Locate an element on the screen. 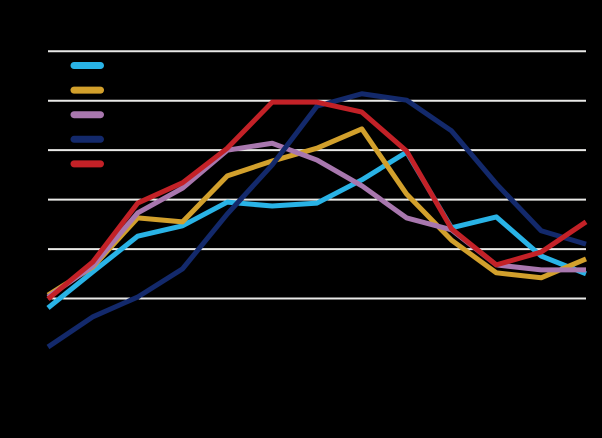 This screenshot has width=602, height=438. legend is located at coordinates (87, 115).